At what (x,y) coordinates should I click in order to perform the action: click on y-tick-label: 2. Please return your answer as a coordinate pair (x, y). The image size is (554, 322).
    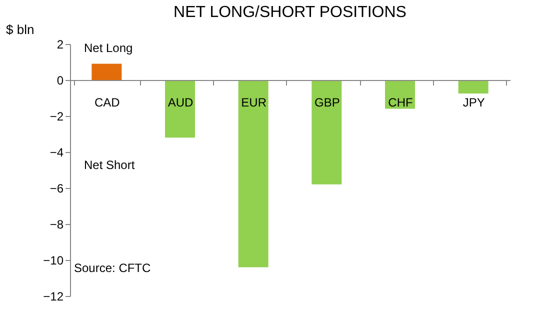
    Looking at the image, I should click on (60, 45).